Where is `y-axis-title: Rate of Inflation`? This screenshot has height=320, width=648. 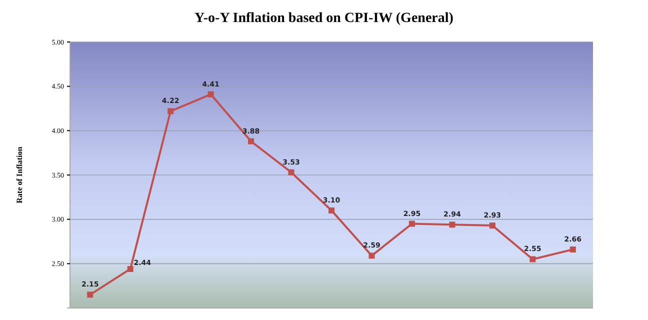 y-axis-title: Rate of Inflation is located at coordinates (19, 175).